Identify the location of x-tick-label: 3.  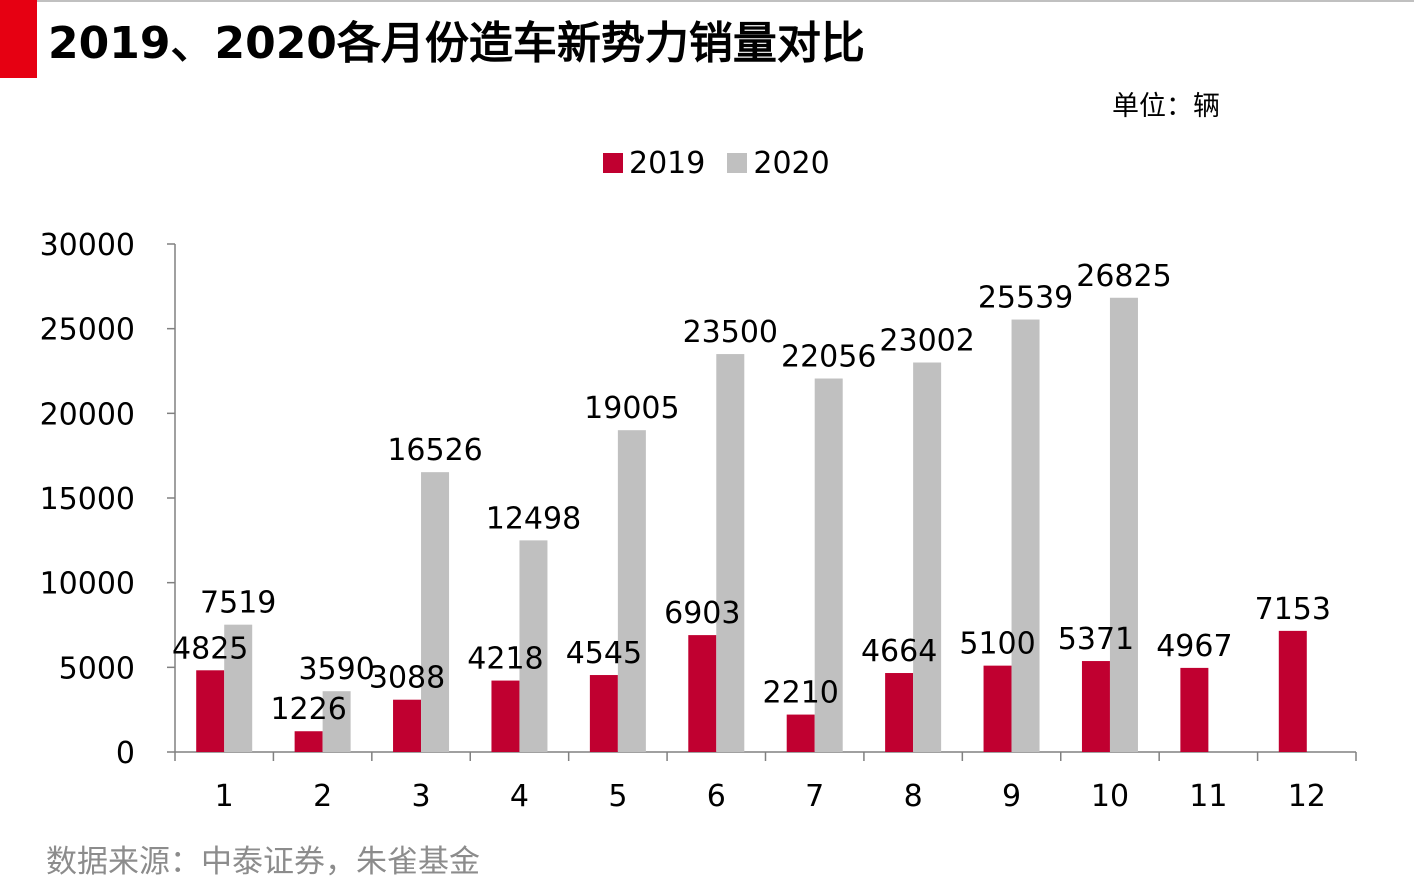
(420, 796).